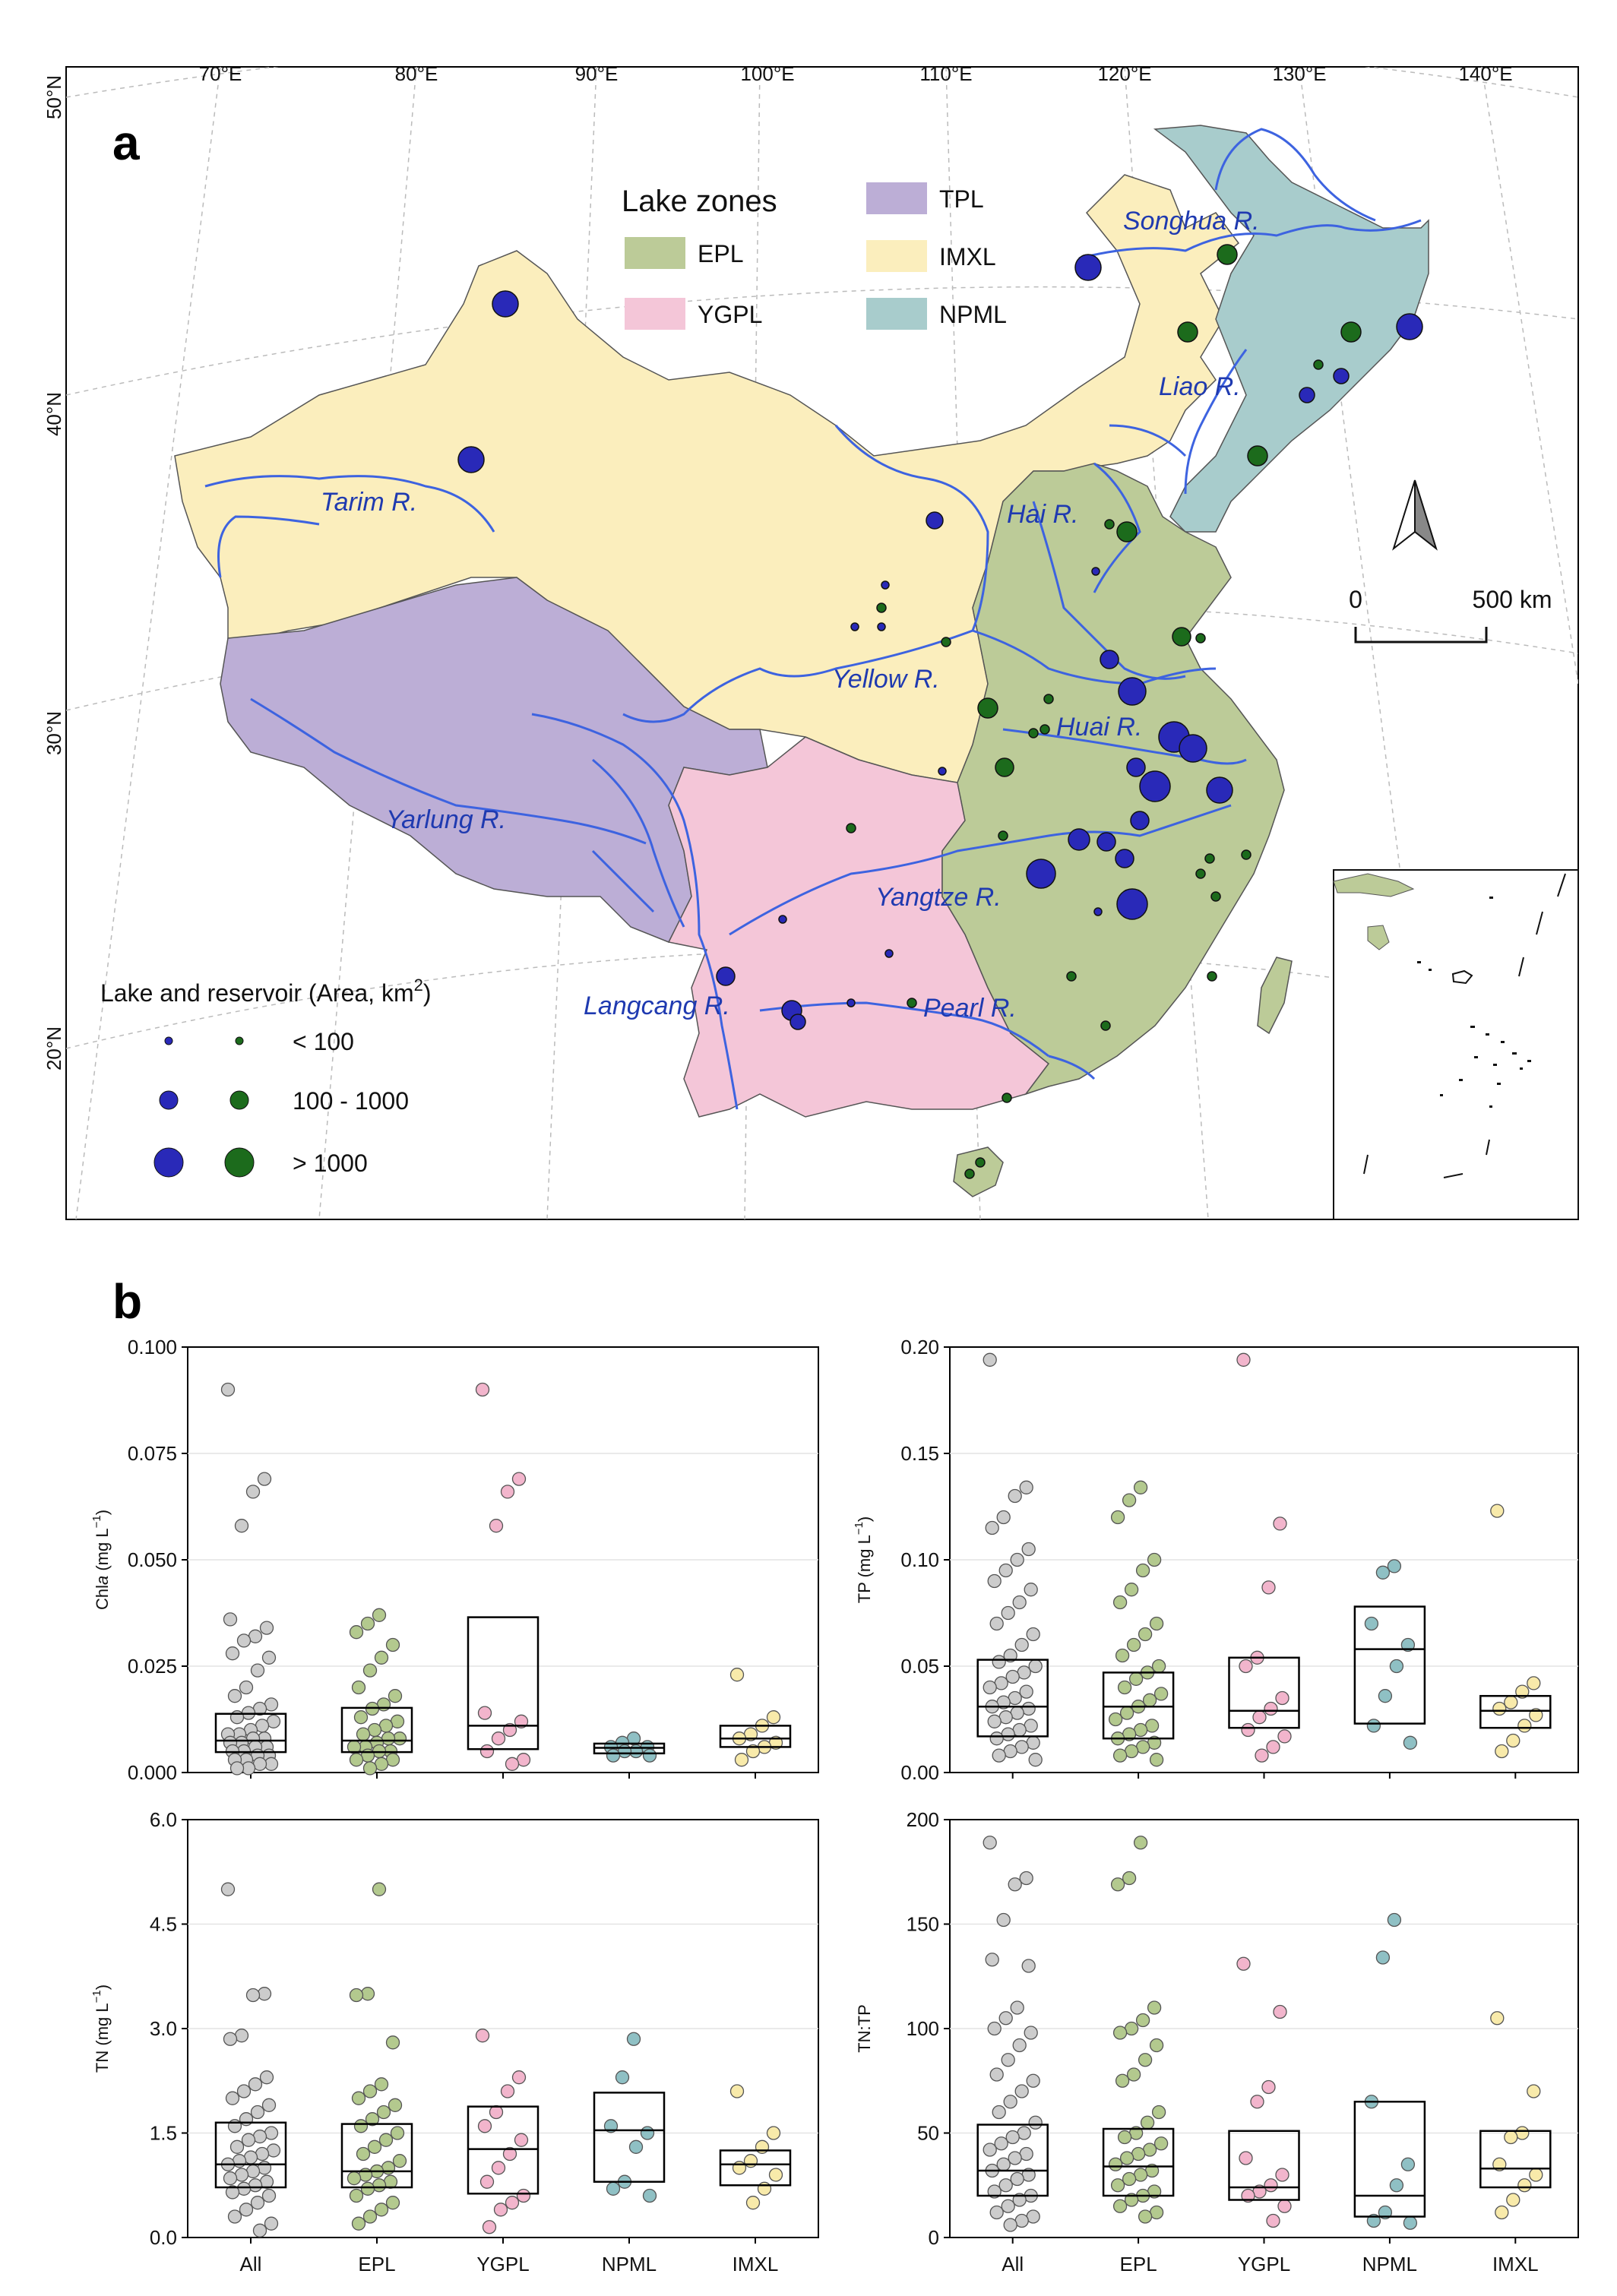 This screenshot has height=2296, width=1617. What do you see at coordinates (446, 819) in the screenshot?
I see `river-label: Yarlung R.` at bounding box center [446, 819].